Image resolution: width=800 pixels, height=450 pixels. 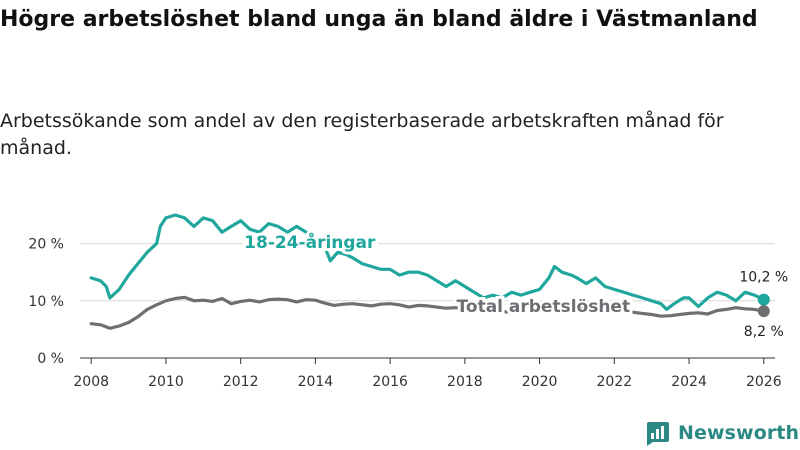 What do you see at coordinates (316, 382) in the screenshot?
I see `x-tick-label: 2014` at bounding box center [316, 382].